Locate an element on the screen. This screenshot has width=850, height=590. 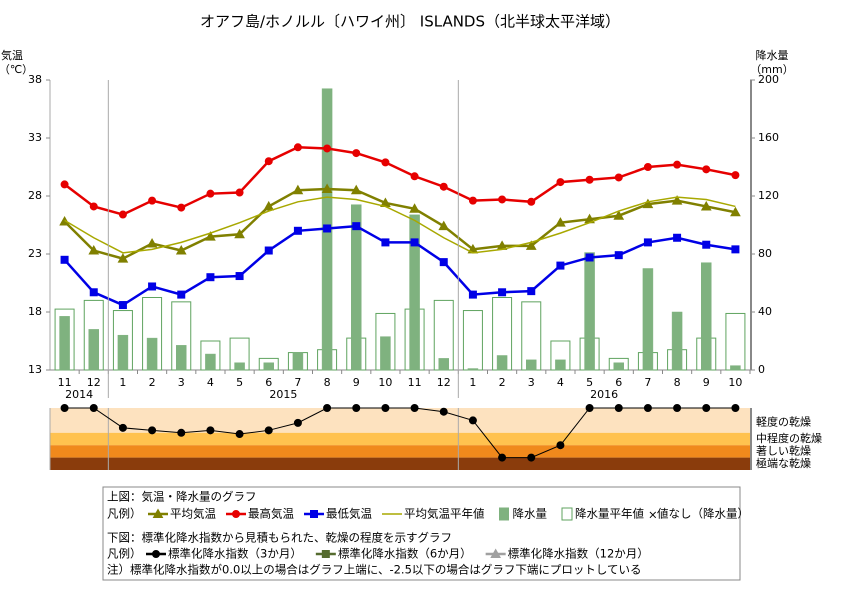
x-tick-label: 7 is located at coordinates (647, 382).